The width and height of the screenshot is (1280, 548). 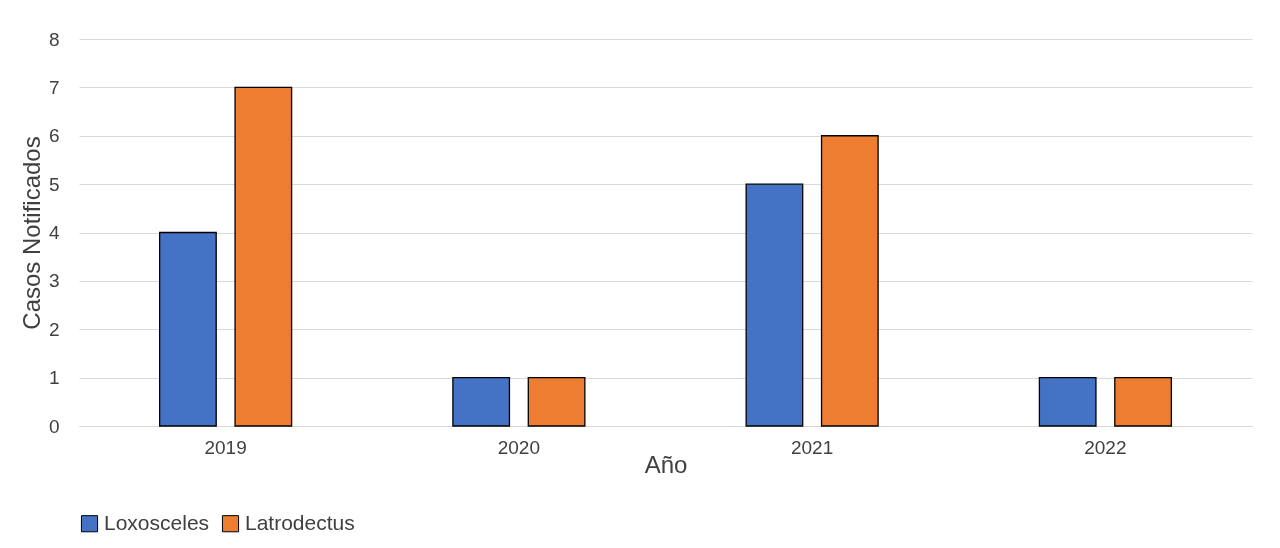 What do you see at coordinates (54, 232) in the screenshot?
I see `y-tick-label: 4` at bounding box center [54, 232].